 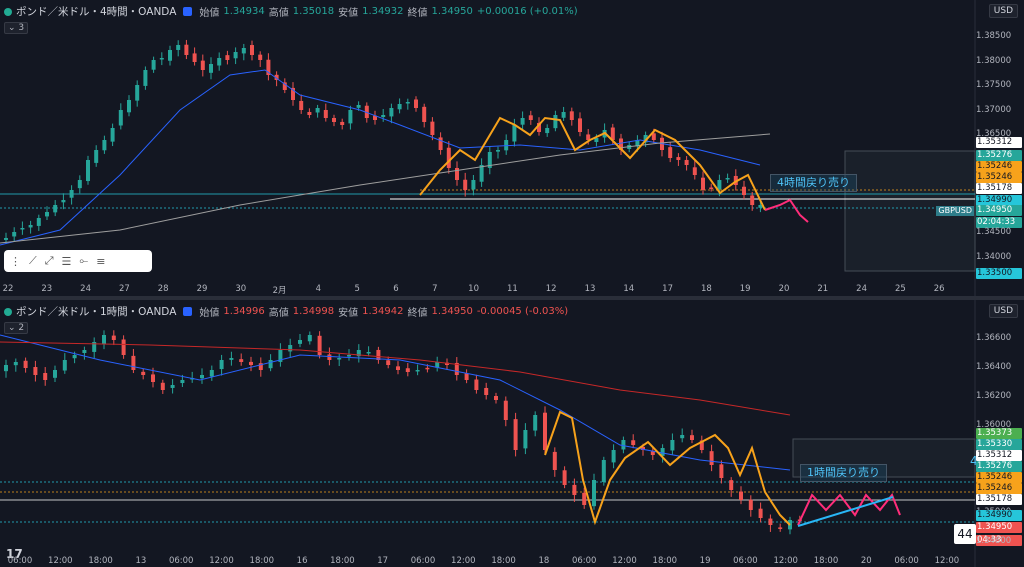 I want to click on bar-count-badge: 44, so click(x=965, y=534).